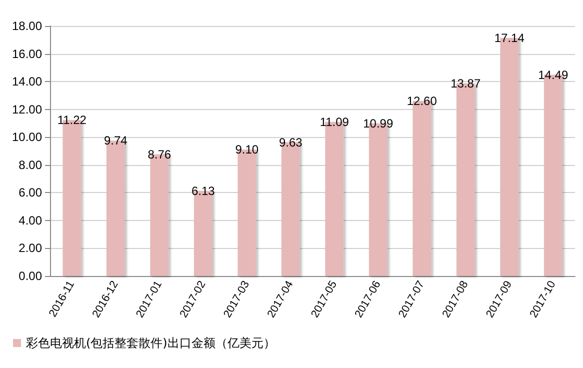 This screenshot has height=368, width=583. I want to click on y-tick-label: 4.00, so click(30, 220).